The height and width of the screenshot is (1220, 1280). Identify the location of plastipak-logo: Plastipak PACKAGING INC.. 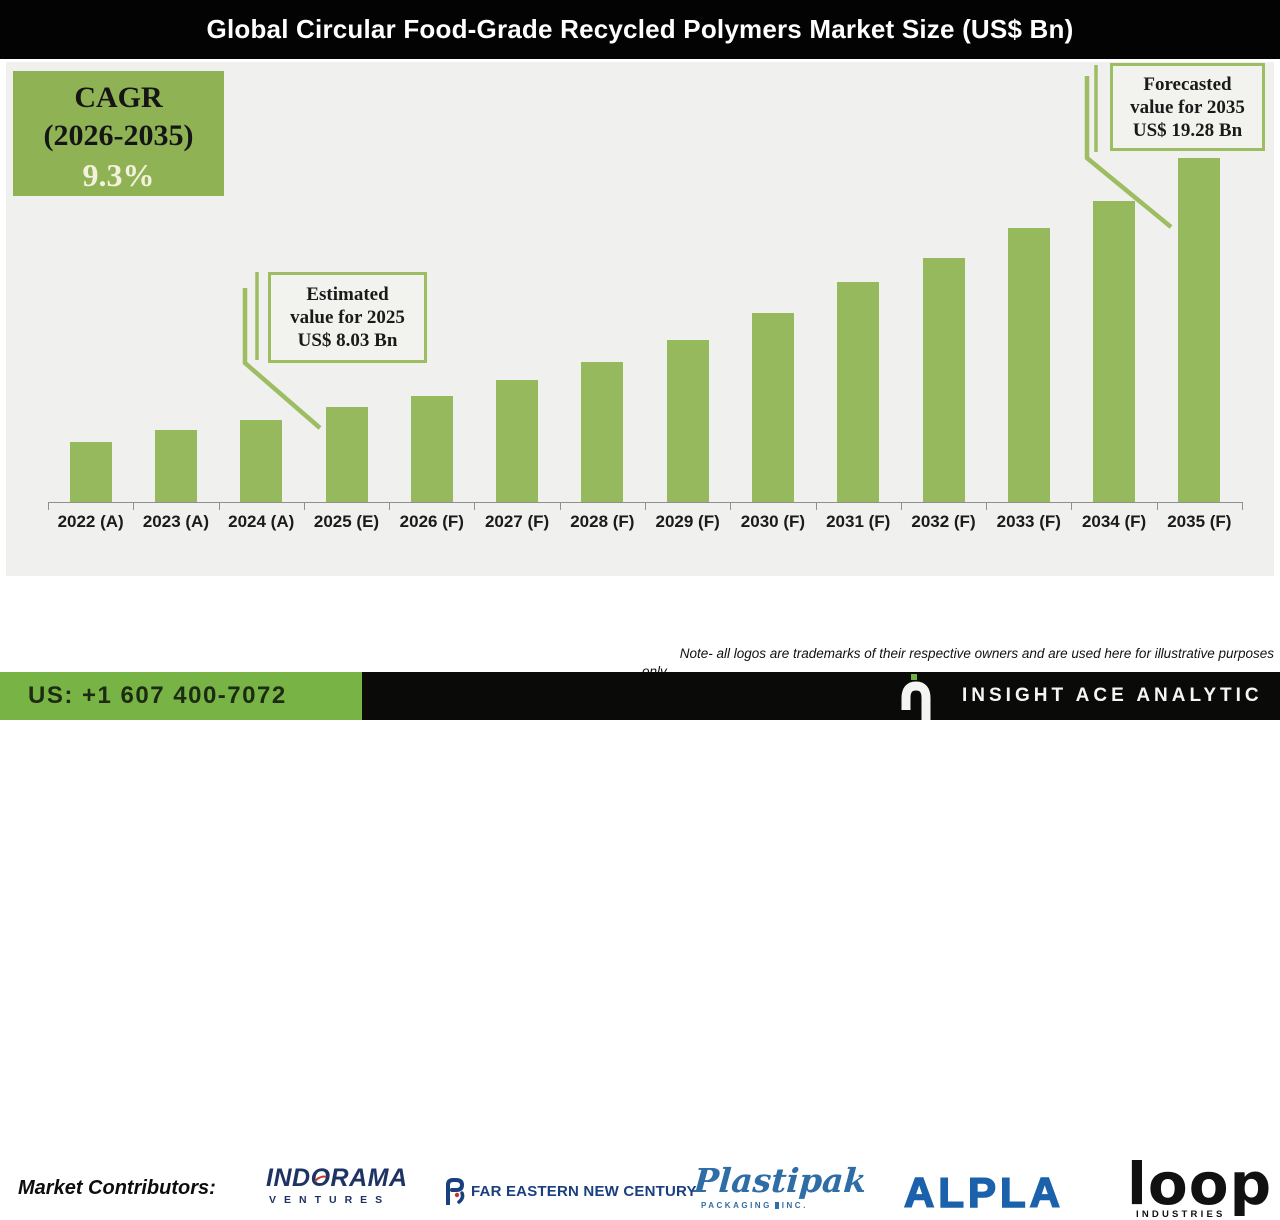
(780, 1185).